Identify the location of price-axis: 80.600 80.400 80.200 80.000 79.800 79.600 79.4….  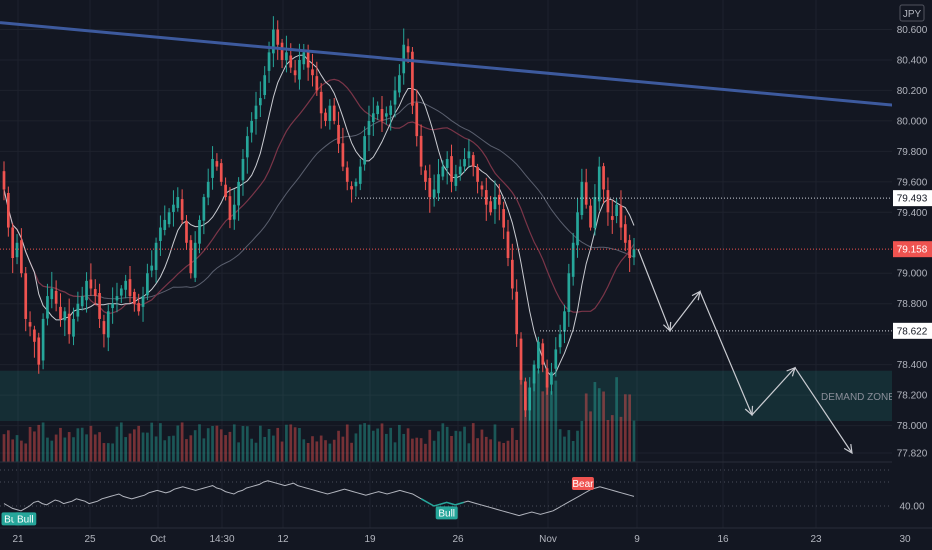
(912, 275).